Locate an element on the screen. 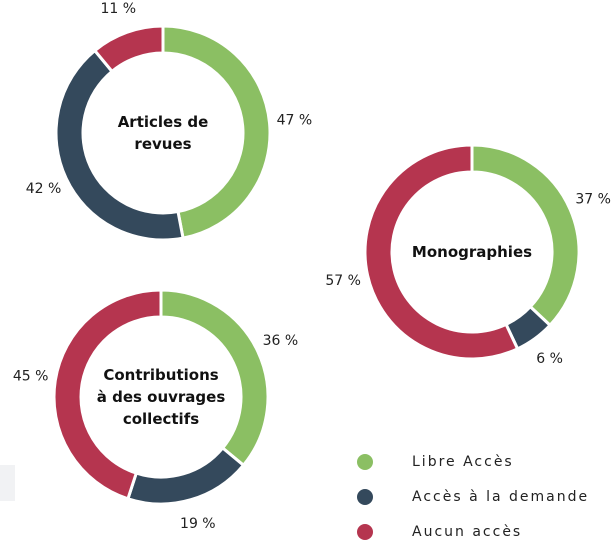 The height and width of the screenshot is (541, 616). value-label: 42 % is located at coordinates (44, 189).